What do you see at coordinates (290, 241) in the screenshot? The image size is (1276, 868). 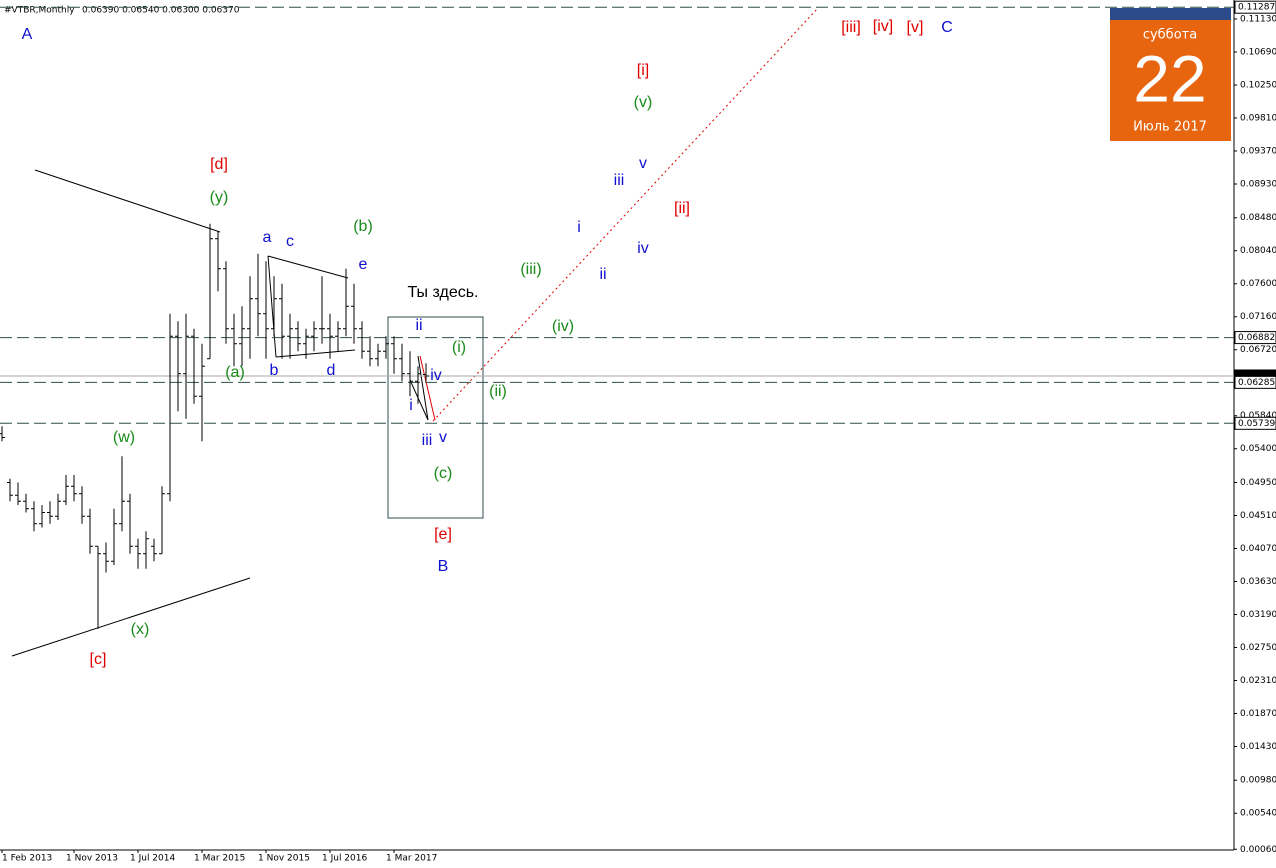 I see `wave-label: c` at bounding box center [290, 241].